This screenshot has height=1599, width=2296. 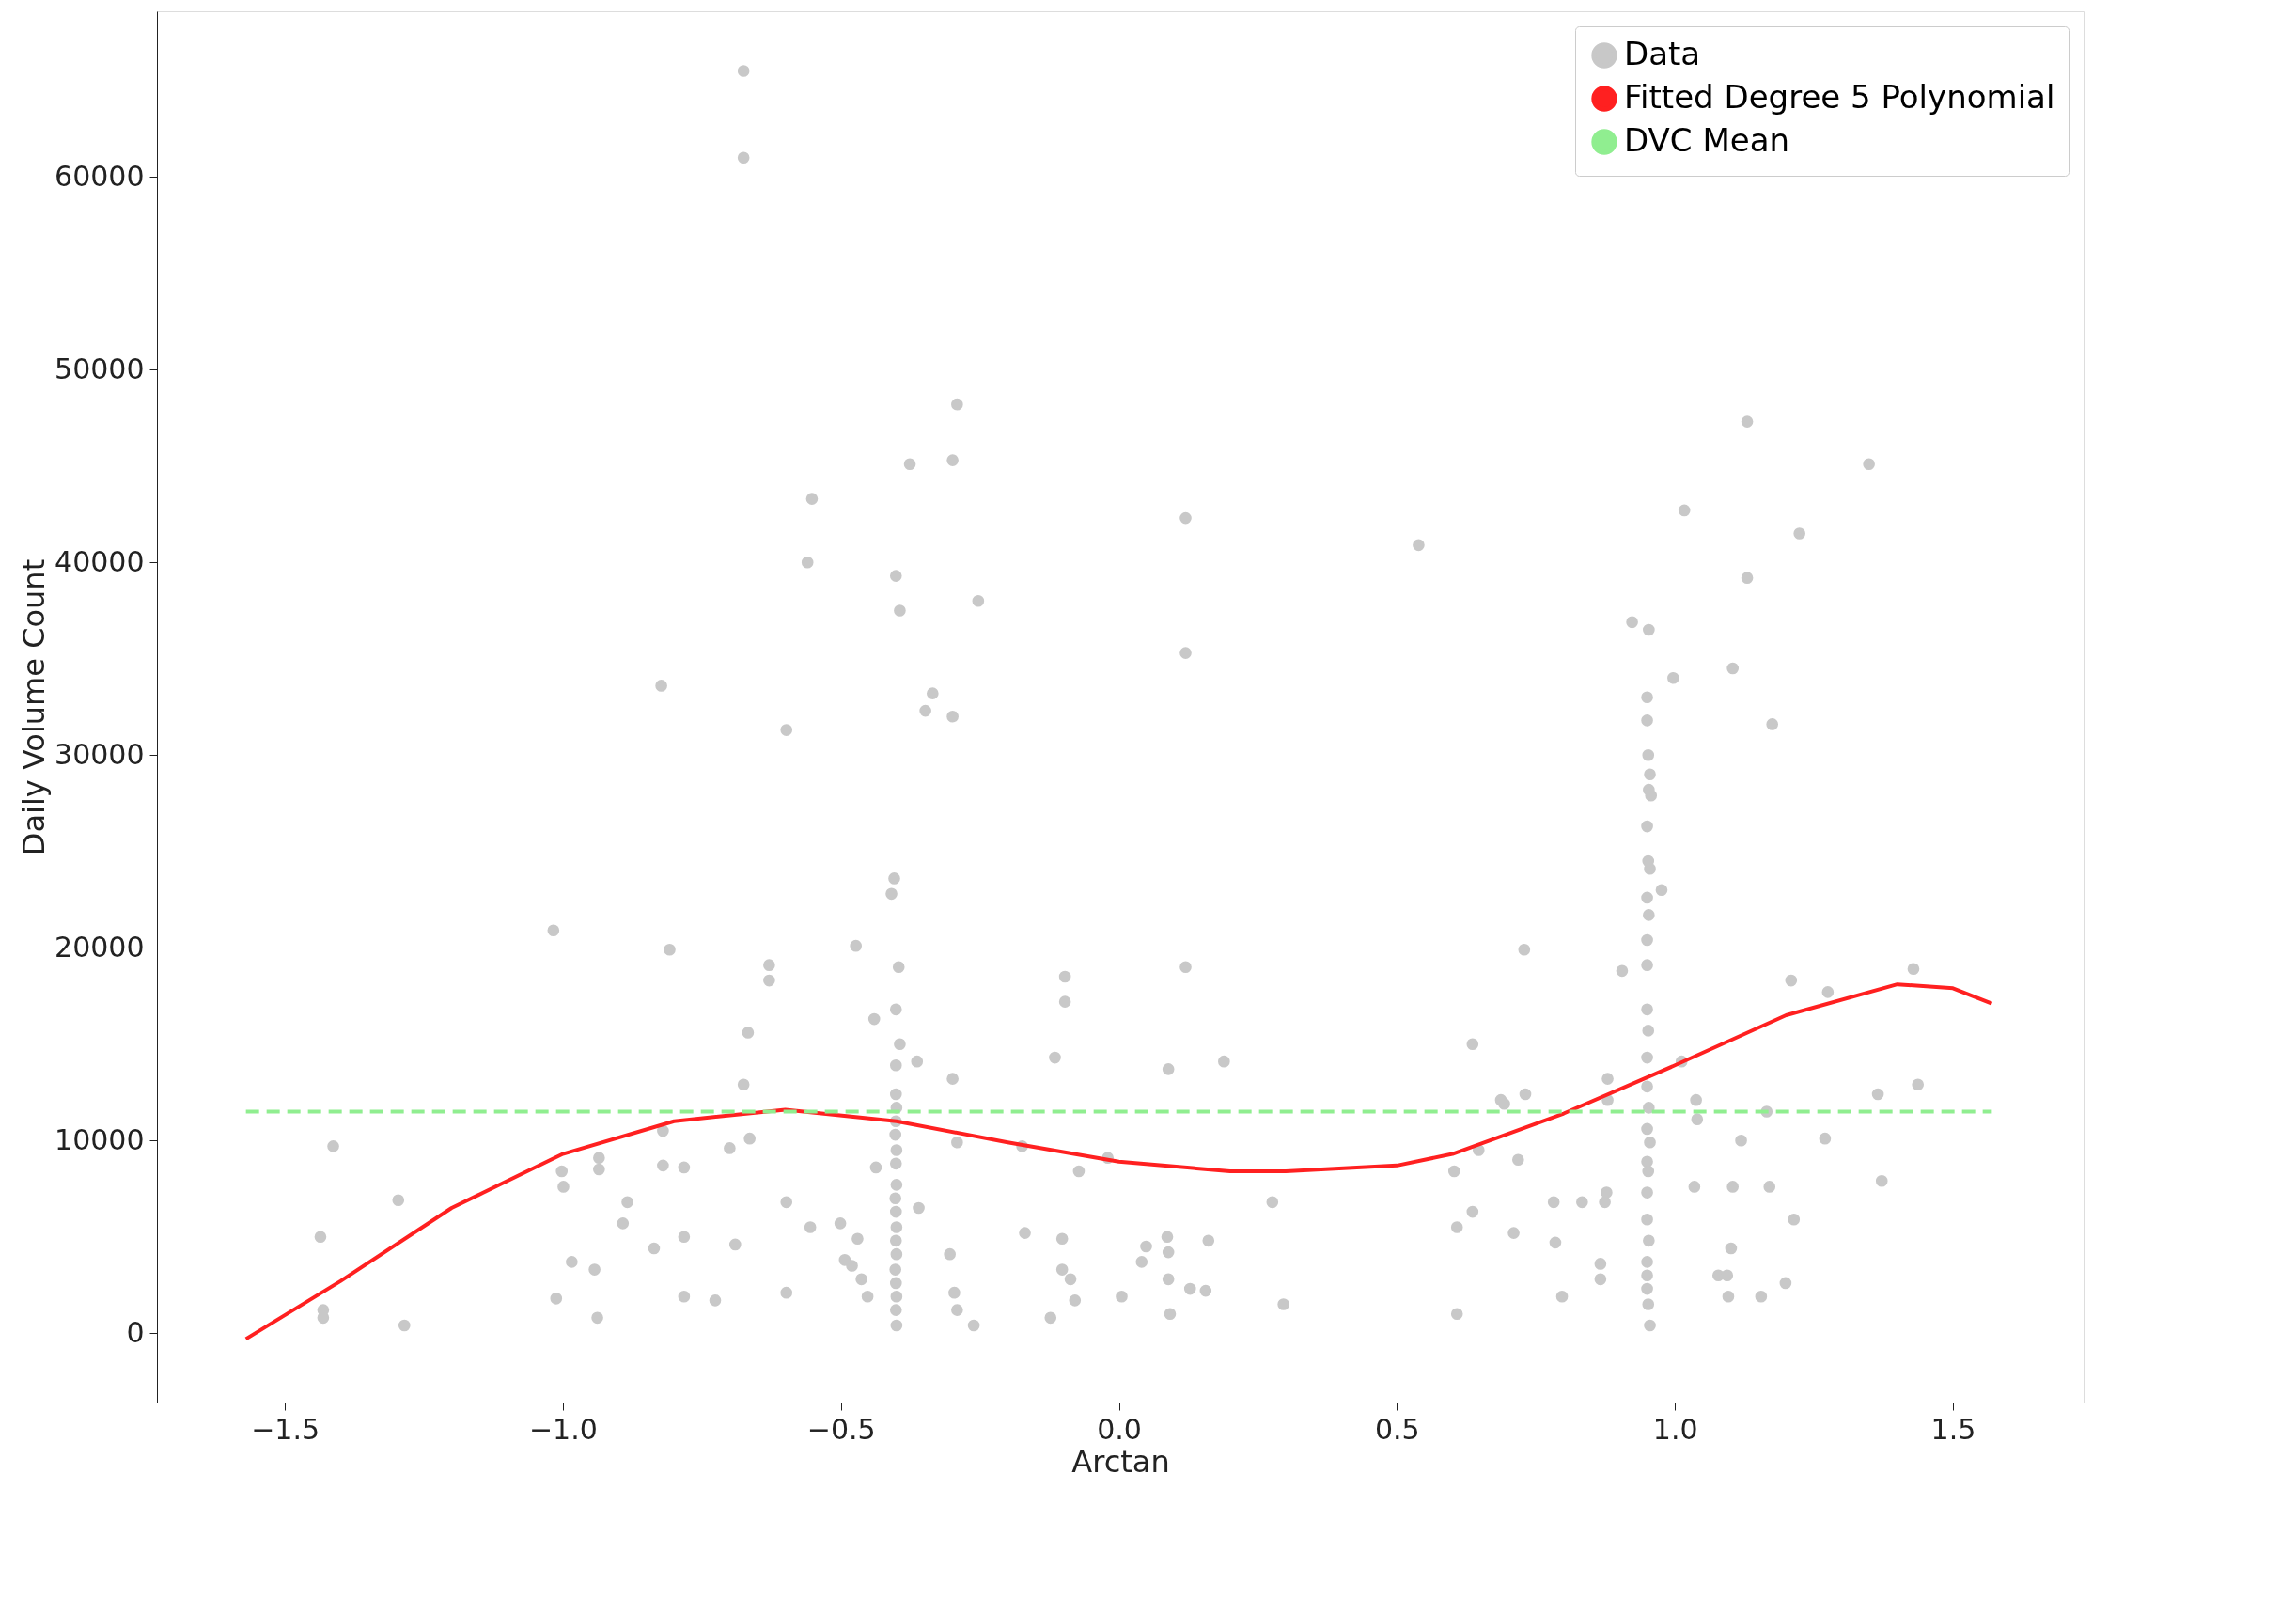 What do you see at coordinates (100, 369) in the screenshot?
I see `y-tick-label: 50000` at bounding box center [100, 369].